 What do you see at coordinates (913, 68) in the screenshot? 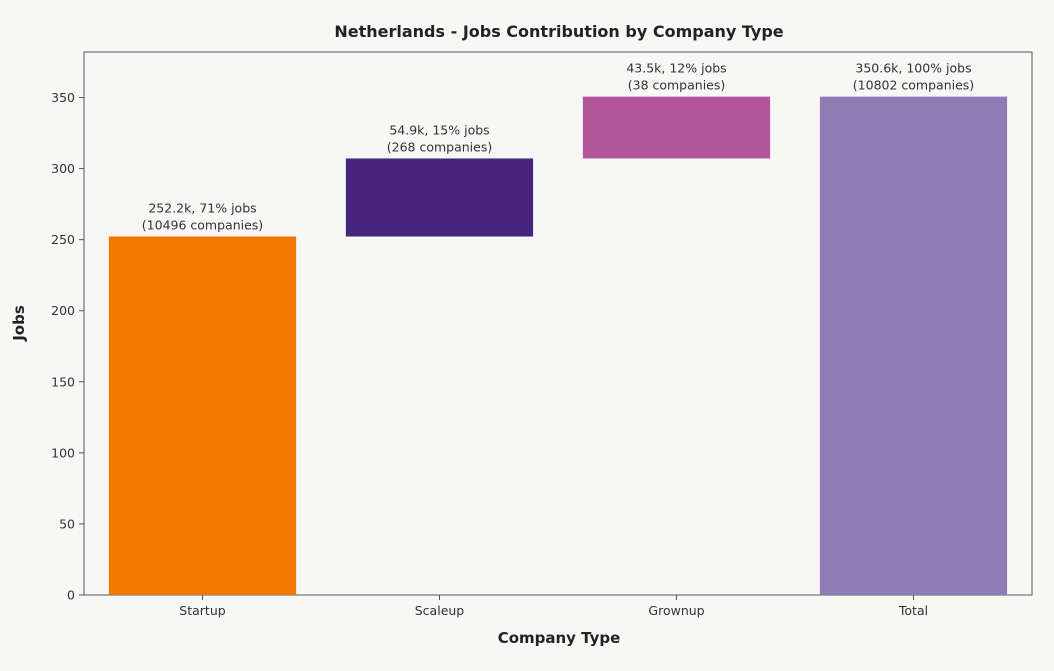
I see `data-label-value: 350.6k, 100% jobs` at bounding box center [913, 68].